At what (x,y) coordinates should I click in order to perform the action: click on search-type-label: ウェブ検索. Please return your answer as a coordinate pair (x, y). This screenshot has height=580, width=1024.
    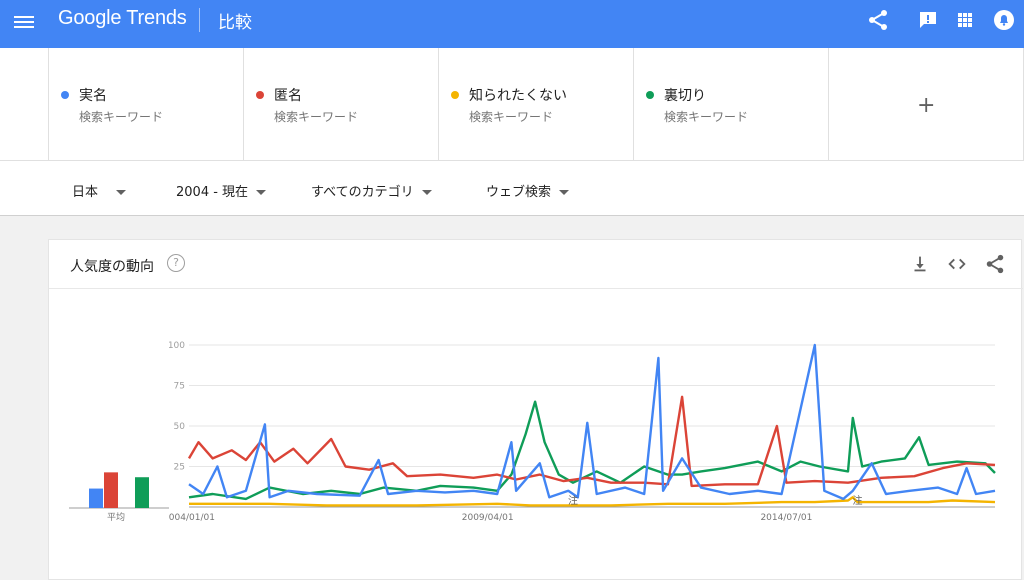
    Looking at the image, I should click on (519, 192).